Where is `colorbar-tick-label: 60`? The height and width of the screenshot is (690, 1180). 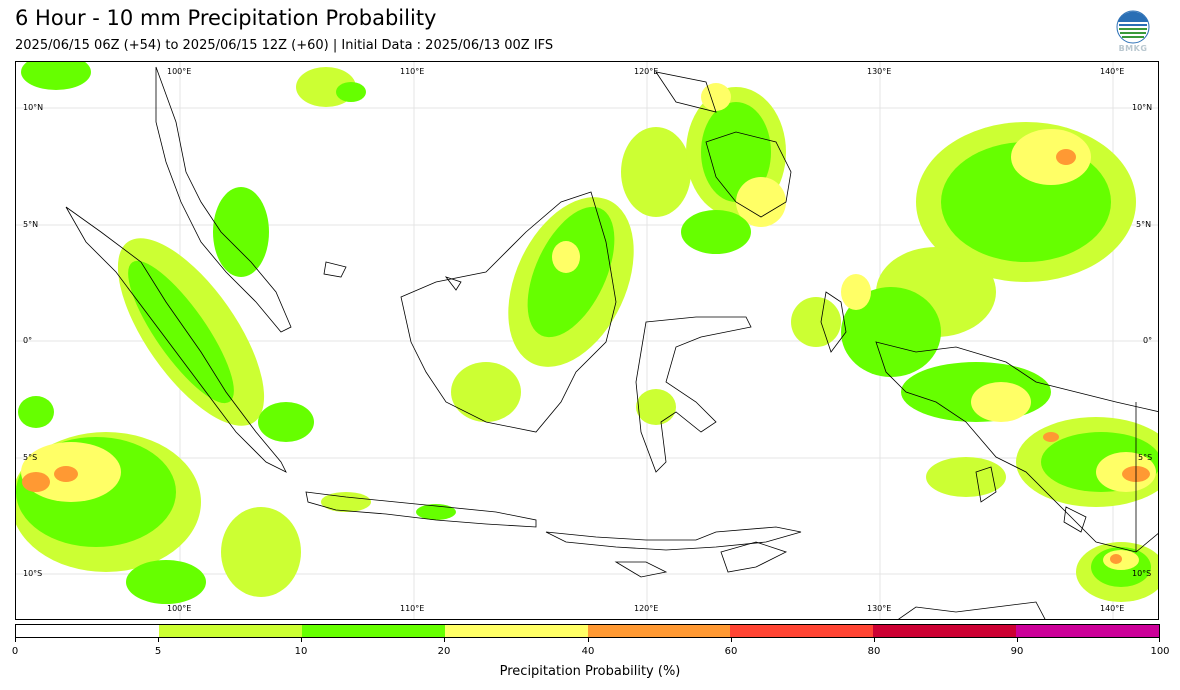 colorbar-tick-label: 60 is located at coordinates (731, 651).